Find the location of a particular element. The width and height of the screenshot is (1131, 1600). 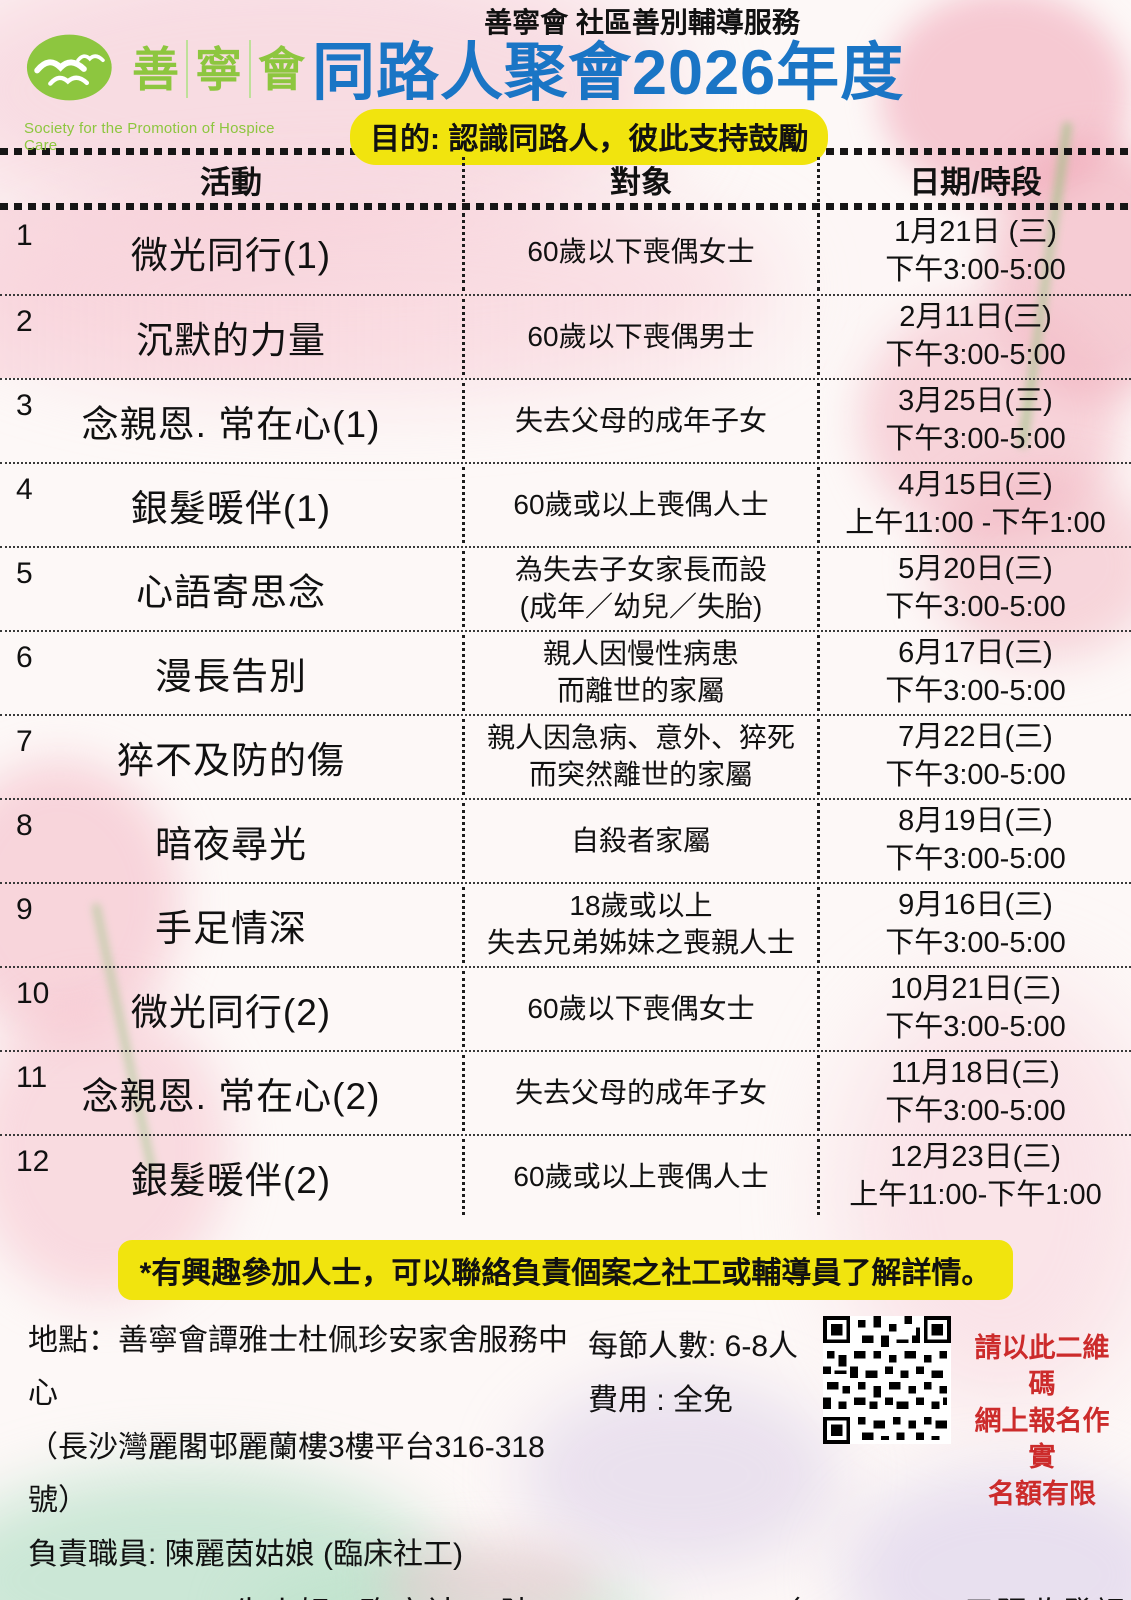

fee: 費用 : 全免 is located at coordinates (661, 1400).